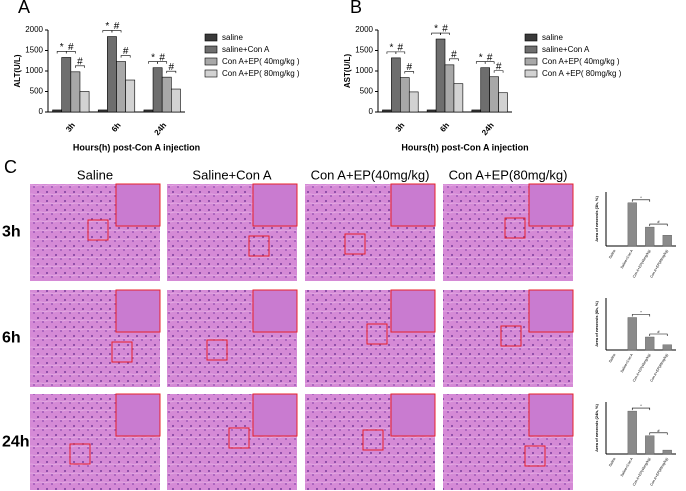 Image resolution: width=686 pixels, height=491 pixels. What do you see at coordinates (37, 91) in the screenshot?
I see `y-tick-label: 500` at bounding box center [37, 91].